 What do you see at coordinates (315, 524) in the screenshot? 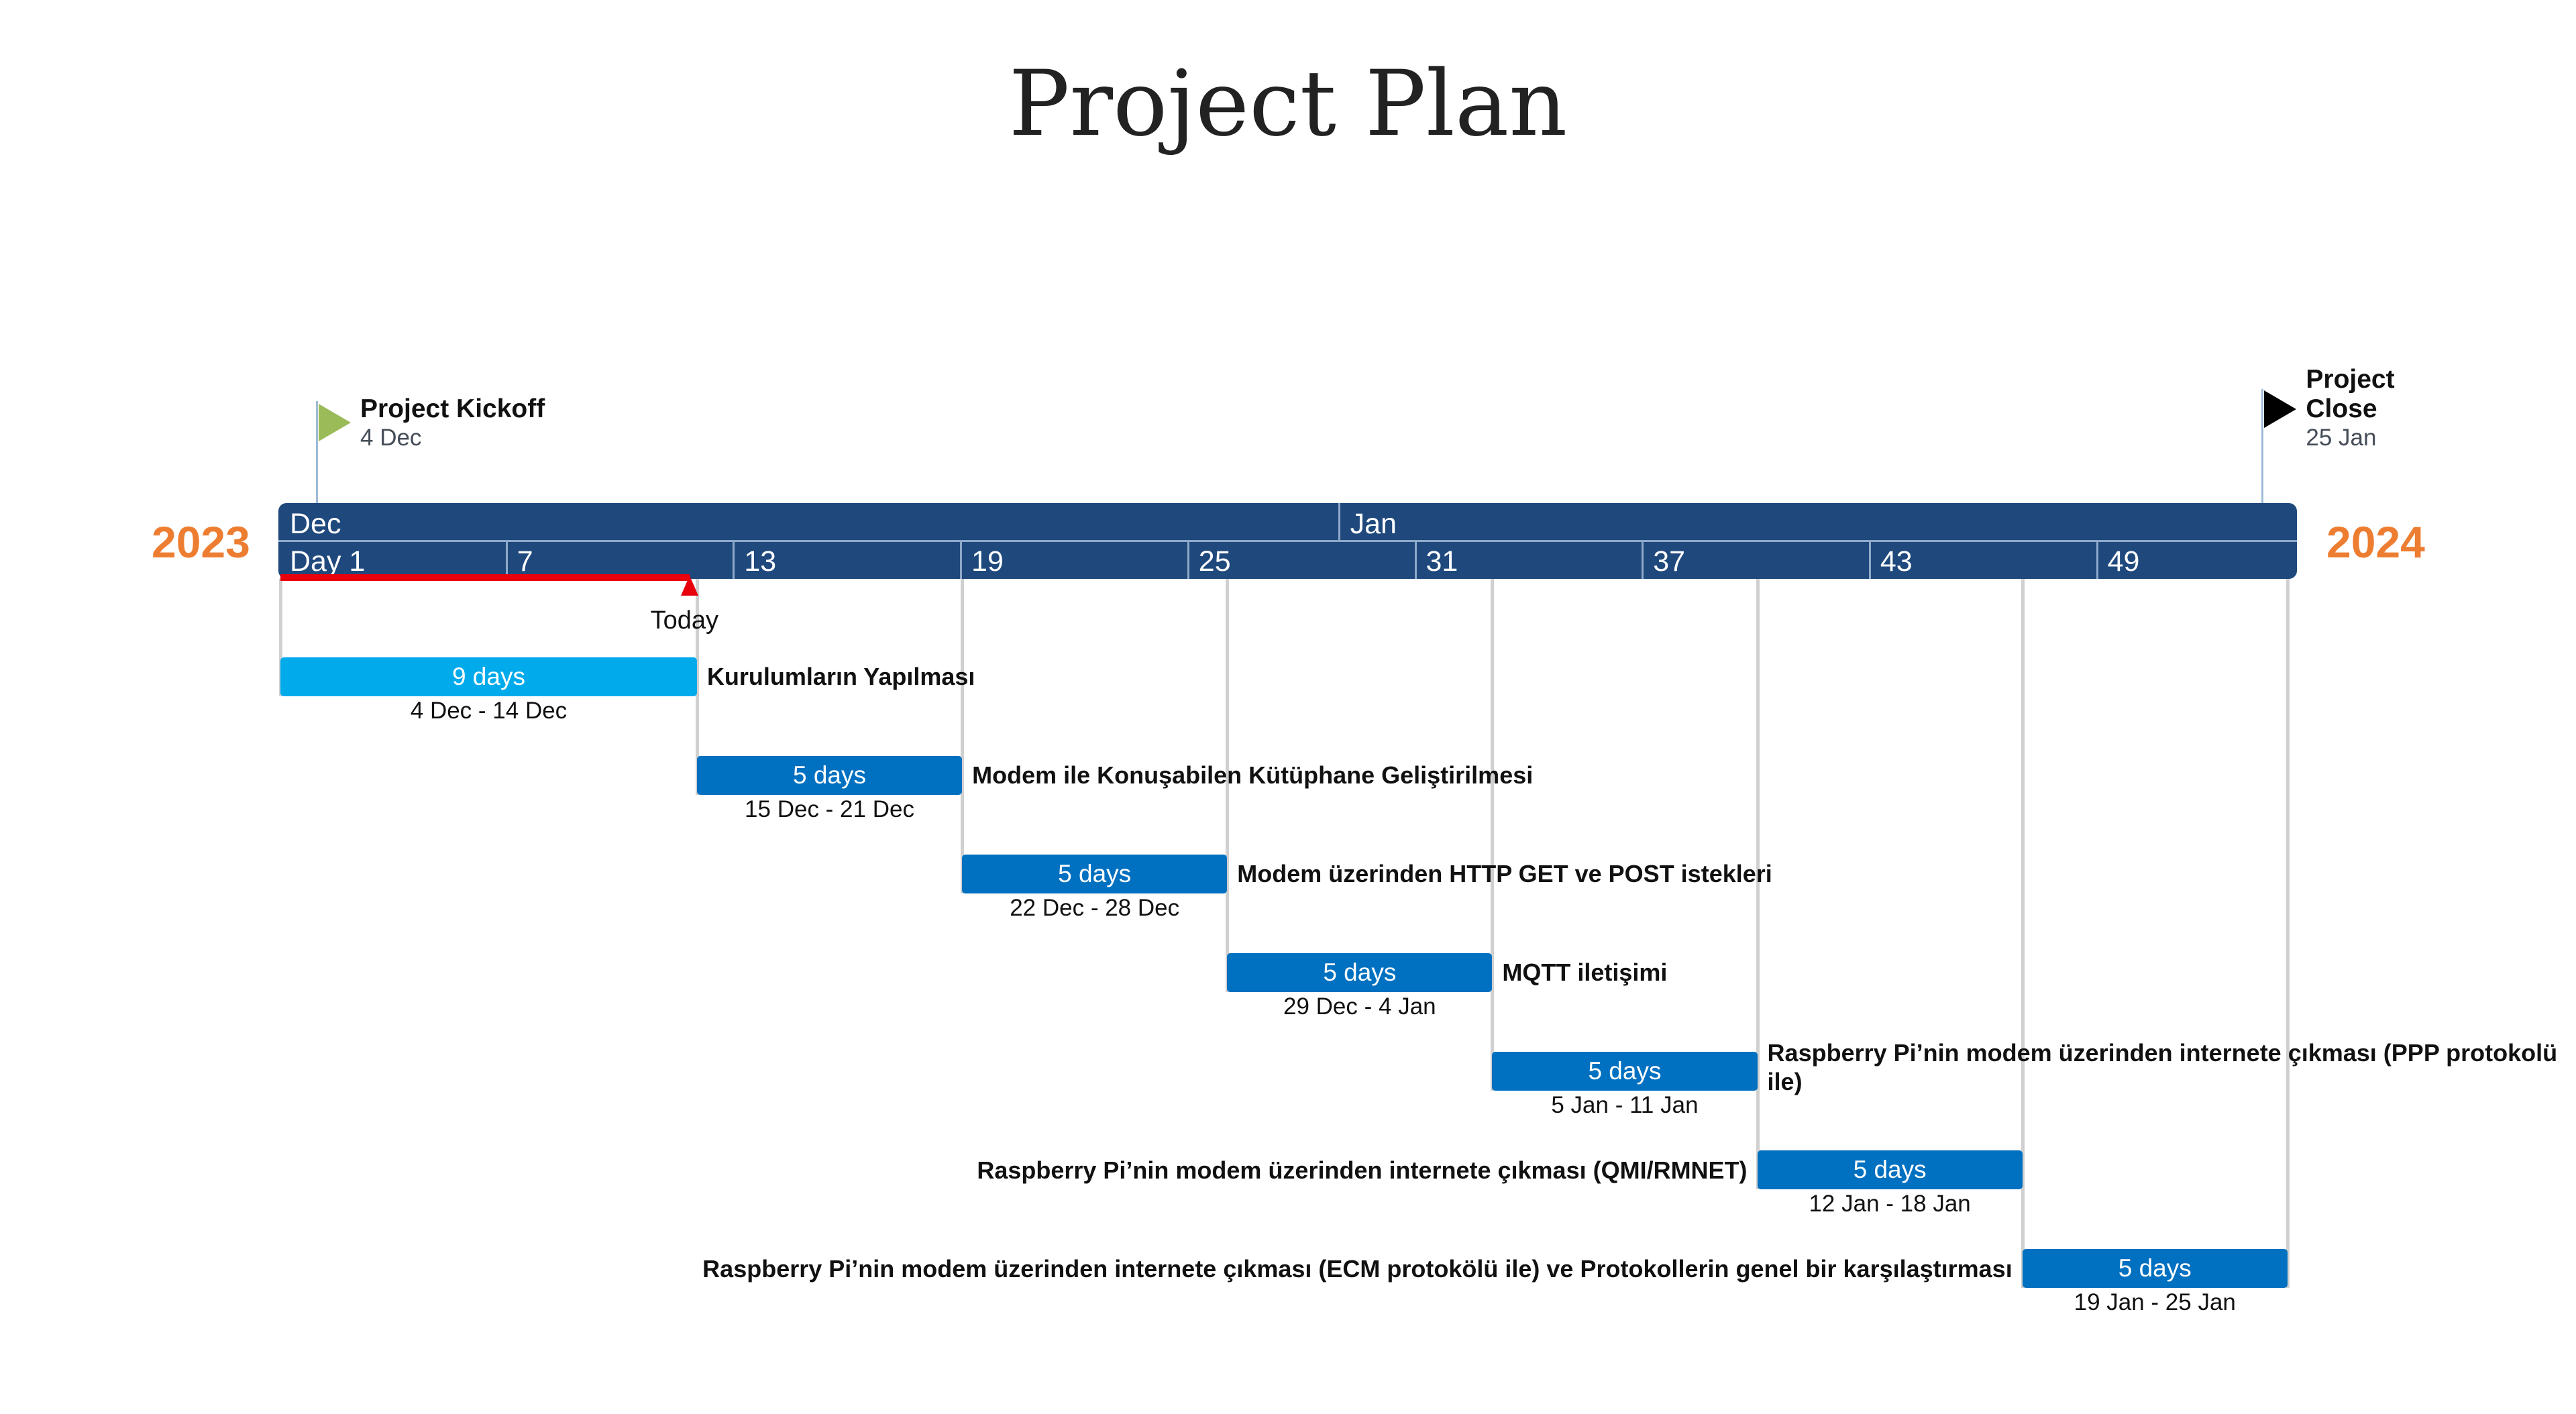
I see `month-label-dec: Dec` at bounding box center [315, 524].